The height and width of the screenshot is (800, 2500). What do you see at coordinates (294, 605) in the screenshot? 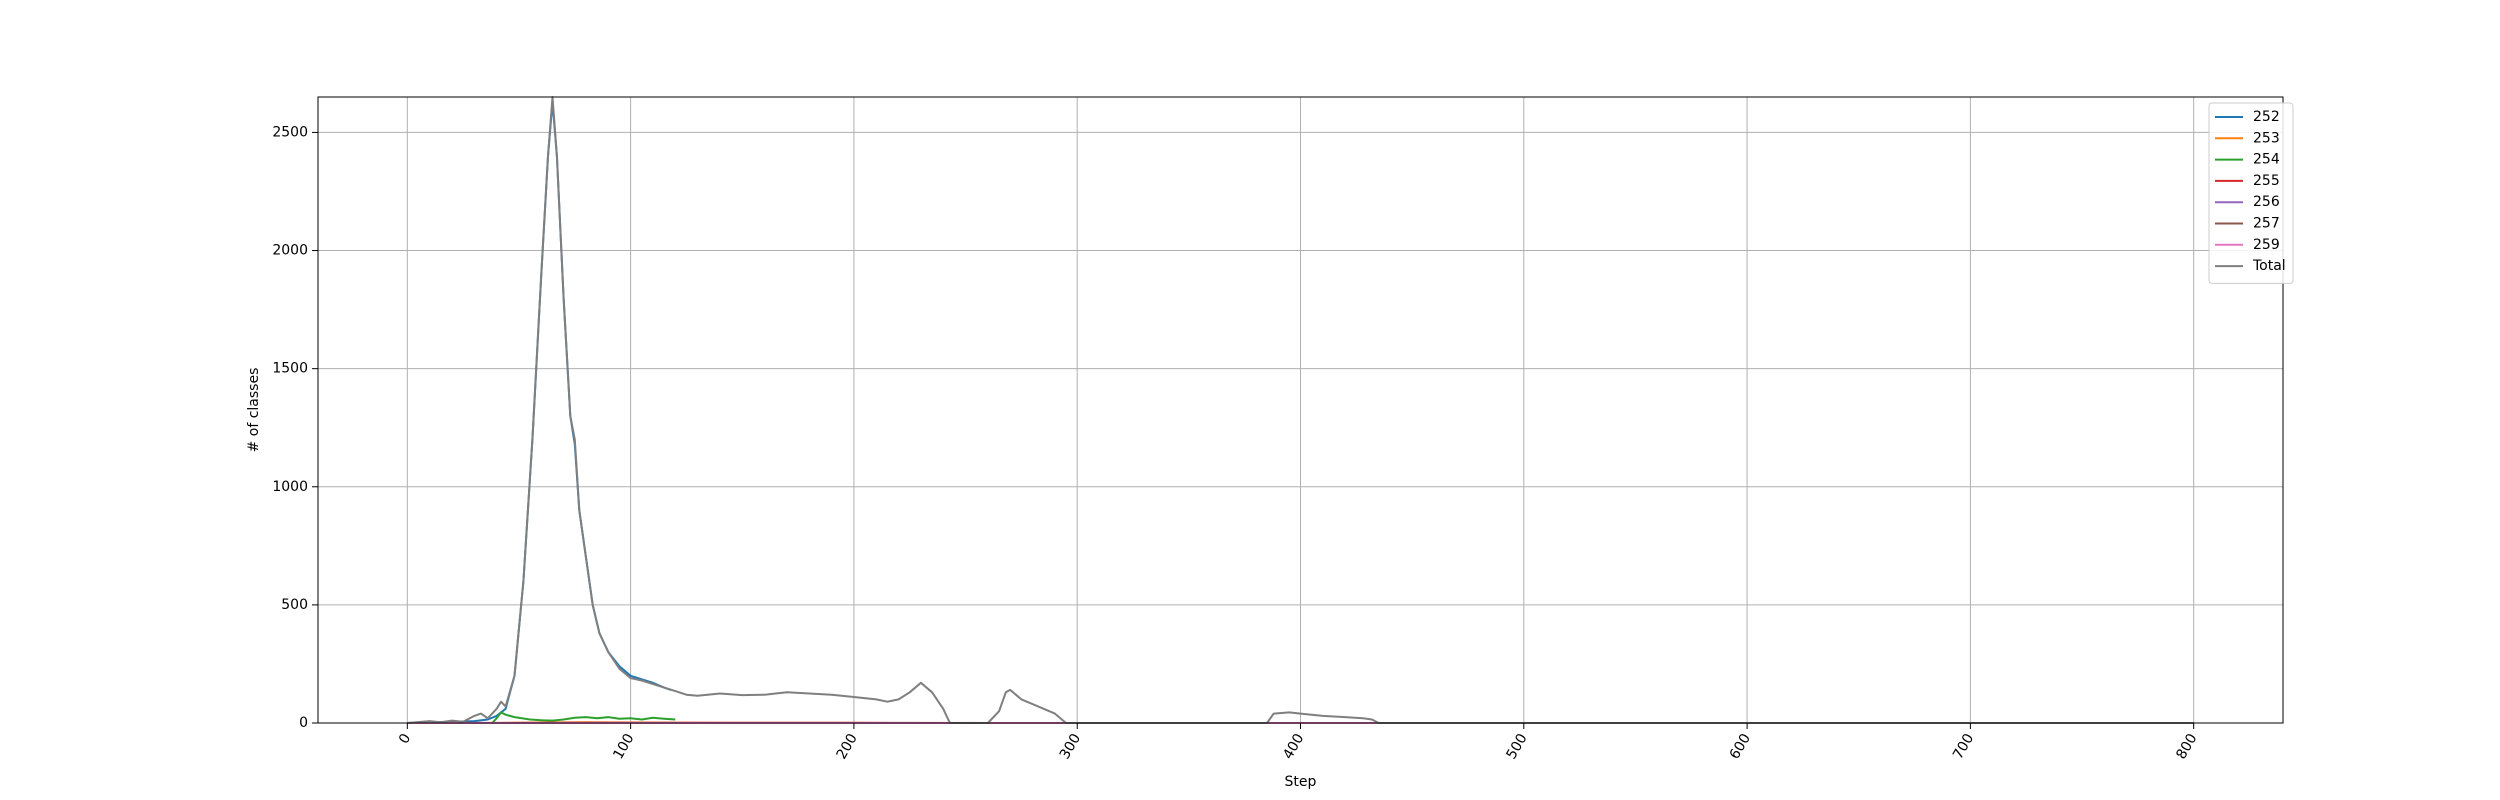
I see `y-tick-label: 500` at bounding box center [294, 605].